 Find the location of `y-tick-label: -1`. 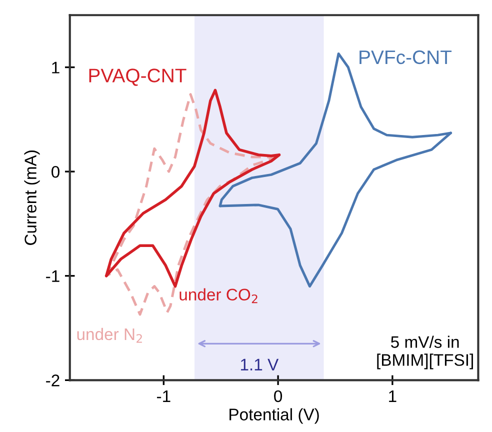

y-tick-label: -1 is located at coordinates (53, 276).